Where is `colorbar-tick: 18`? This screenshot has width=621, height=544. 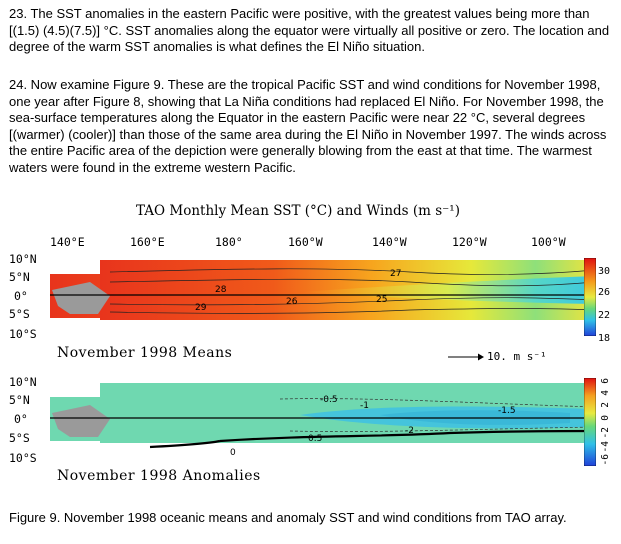 colorbar-tick: 18 is located at coordinates (604, 338).